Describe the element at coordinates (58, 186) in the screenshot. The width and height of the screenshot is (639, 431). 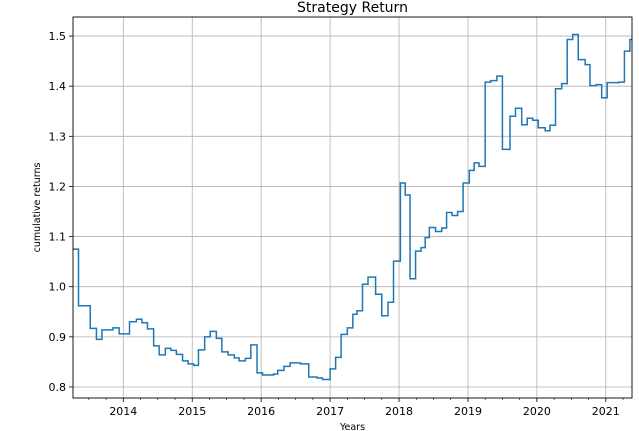
I see `y-tick-label: 1.2` at that location.